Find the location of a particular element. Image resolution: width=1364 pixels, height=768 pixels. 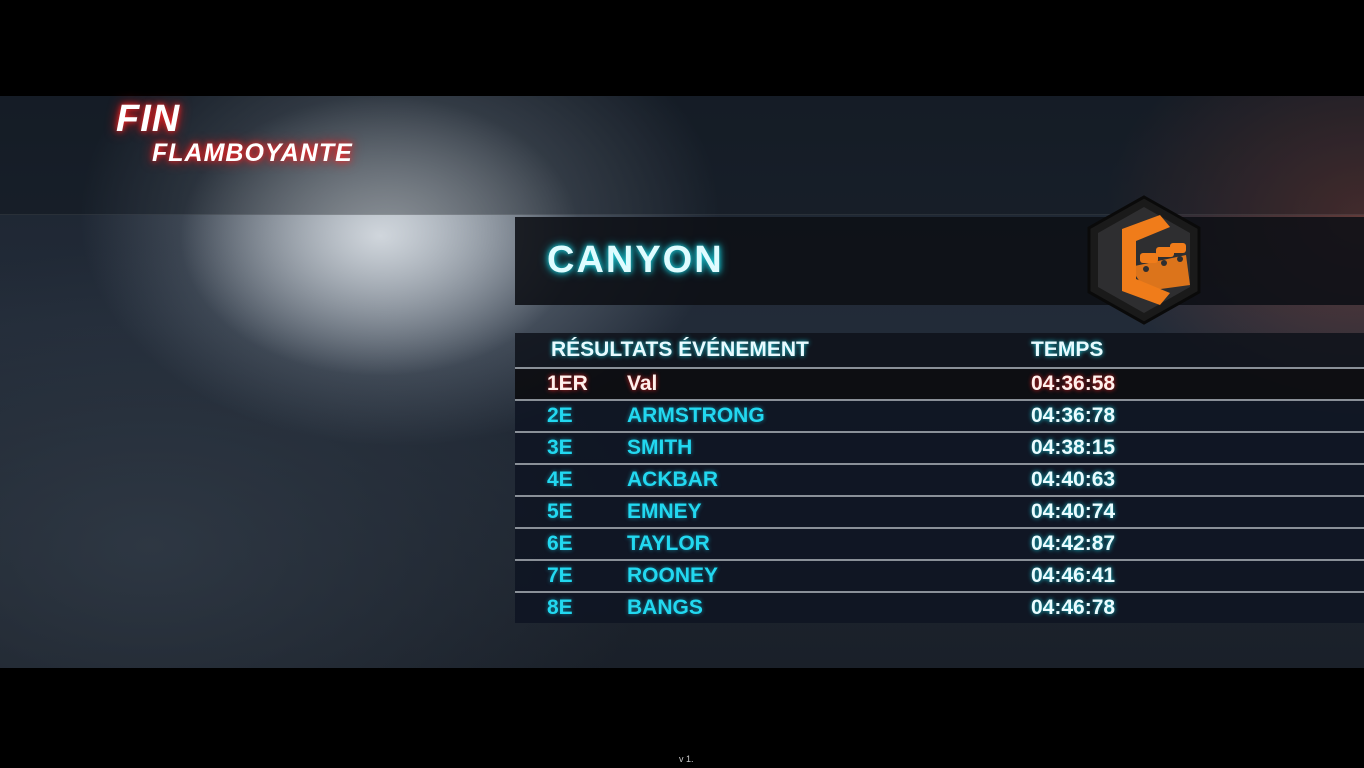

result-row: 6E TAYLOR 04:42:87 is located at coordinates (939, 545).